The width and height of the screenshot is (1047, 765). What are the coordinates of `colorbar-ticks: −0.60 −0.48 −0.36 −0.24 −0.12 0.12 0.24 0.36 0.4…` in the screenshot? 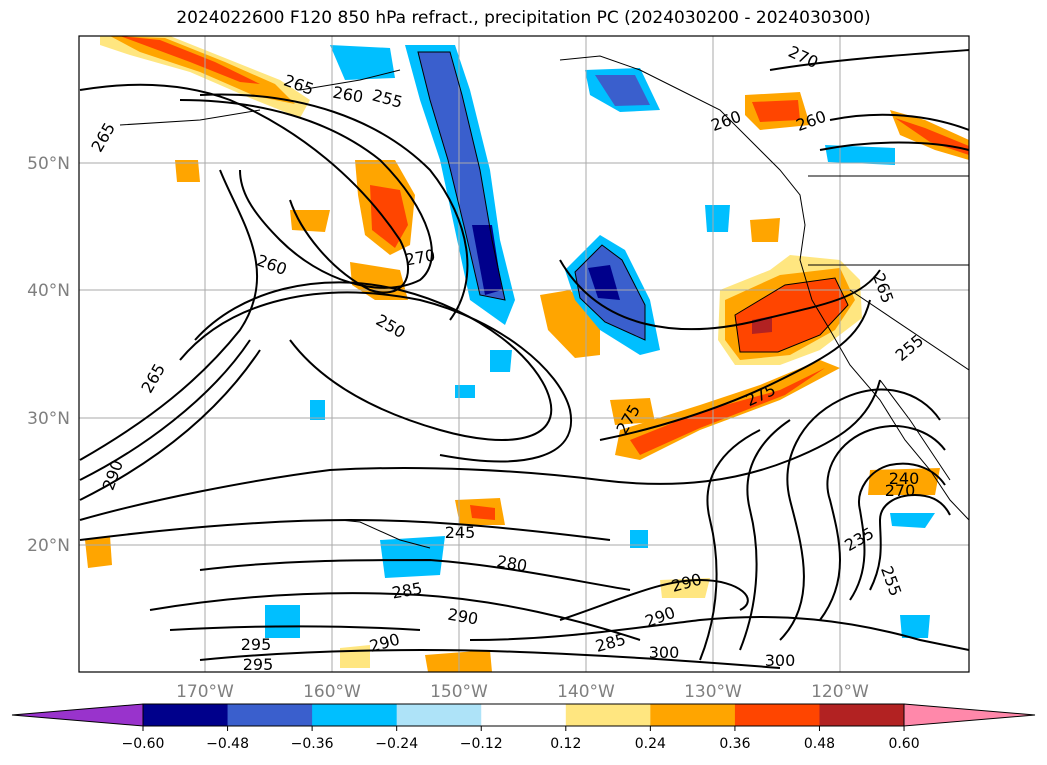 It's located at (521, 739).